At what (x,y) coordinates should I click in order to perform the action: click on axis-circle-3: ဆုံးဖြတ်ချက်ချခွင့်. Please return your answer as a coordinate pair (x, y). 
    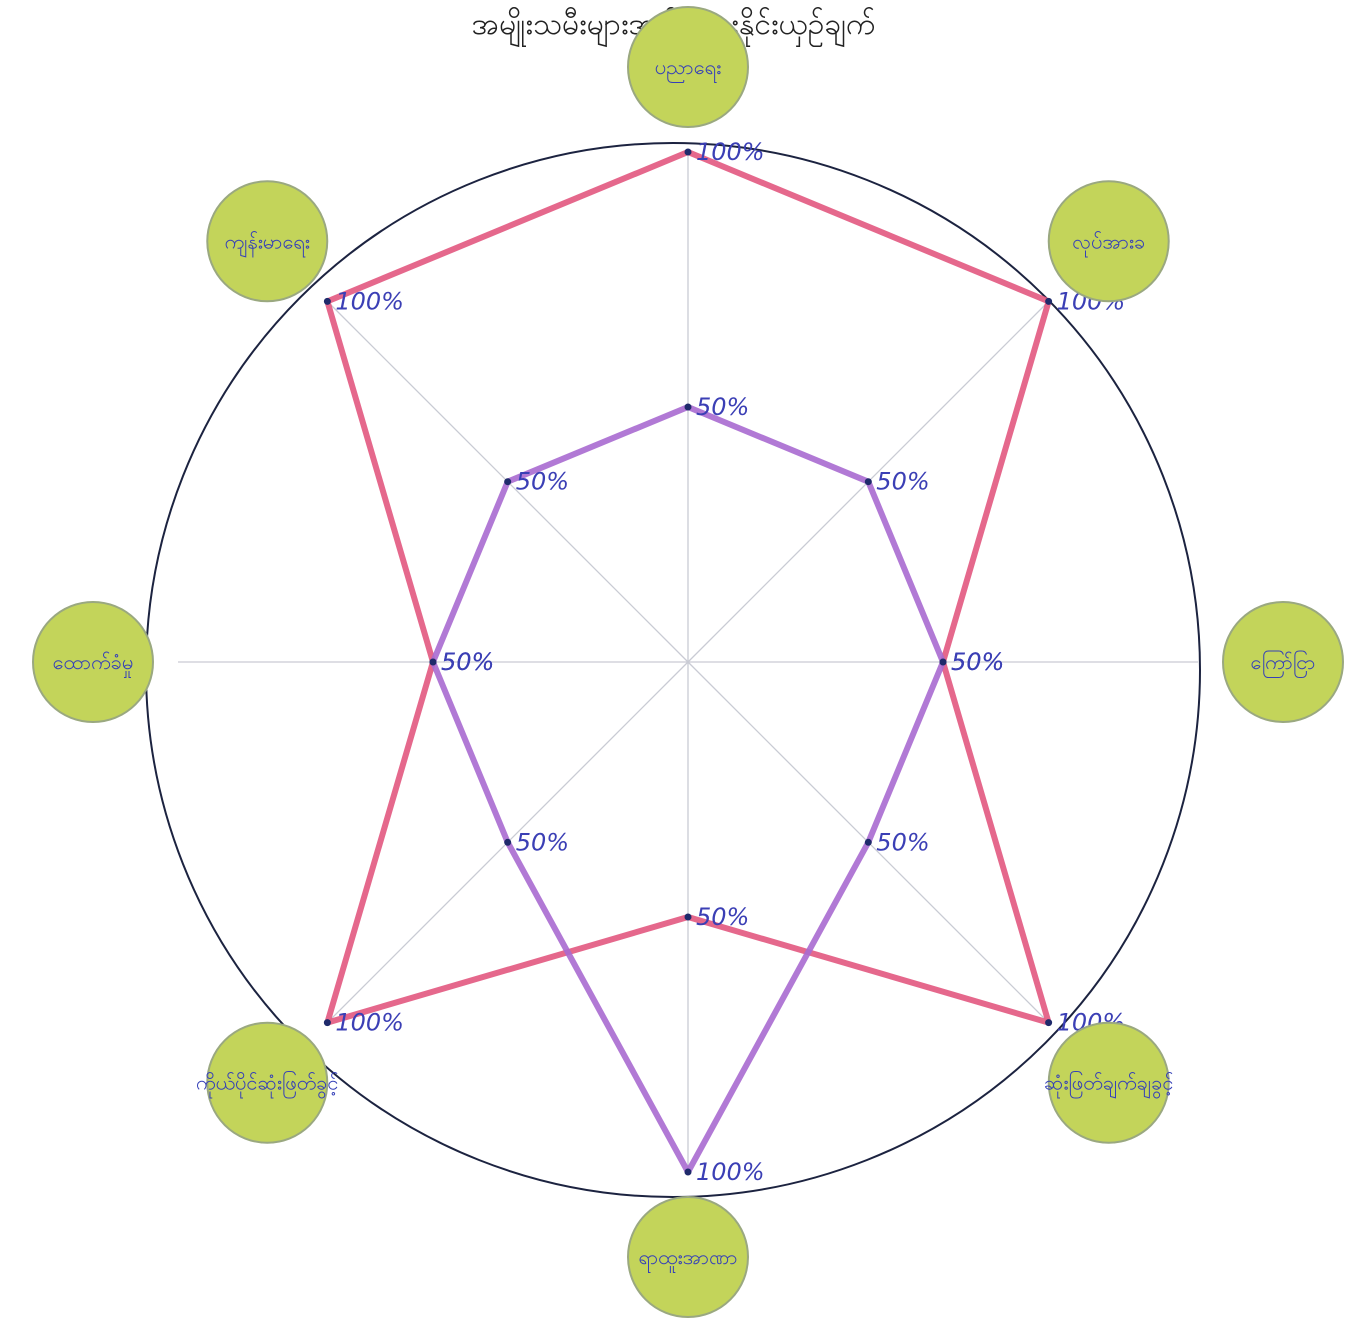
    Looking at the image, I should click on (1108, 1082).